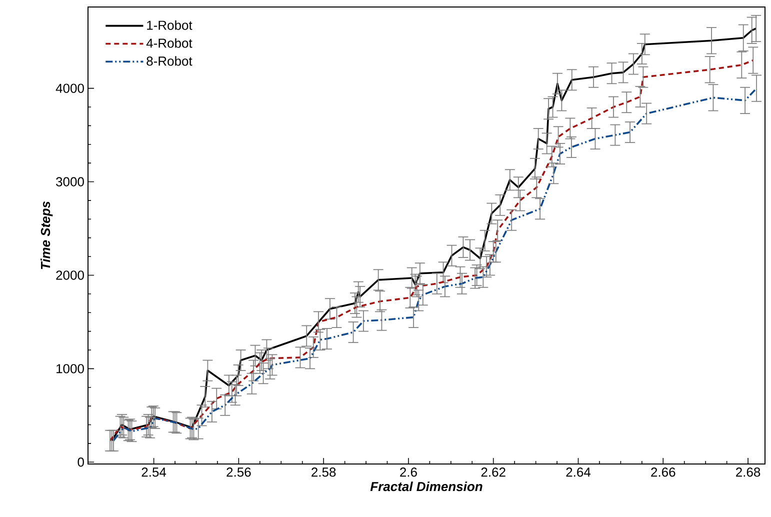  I want to click on legend-label: 4-Robot, so click(169, 43).